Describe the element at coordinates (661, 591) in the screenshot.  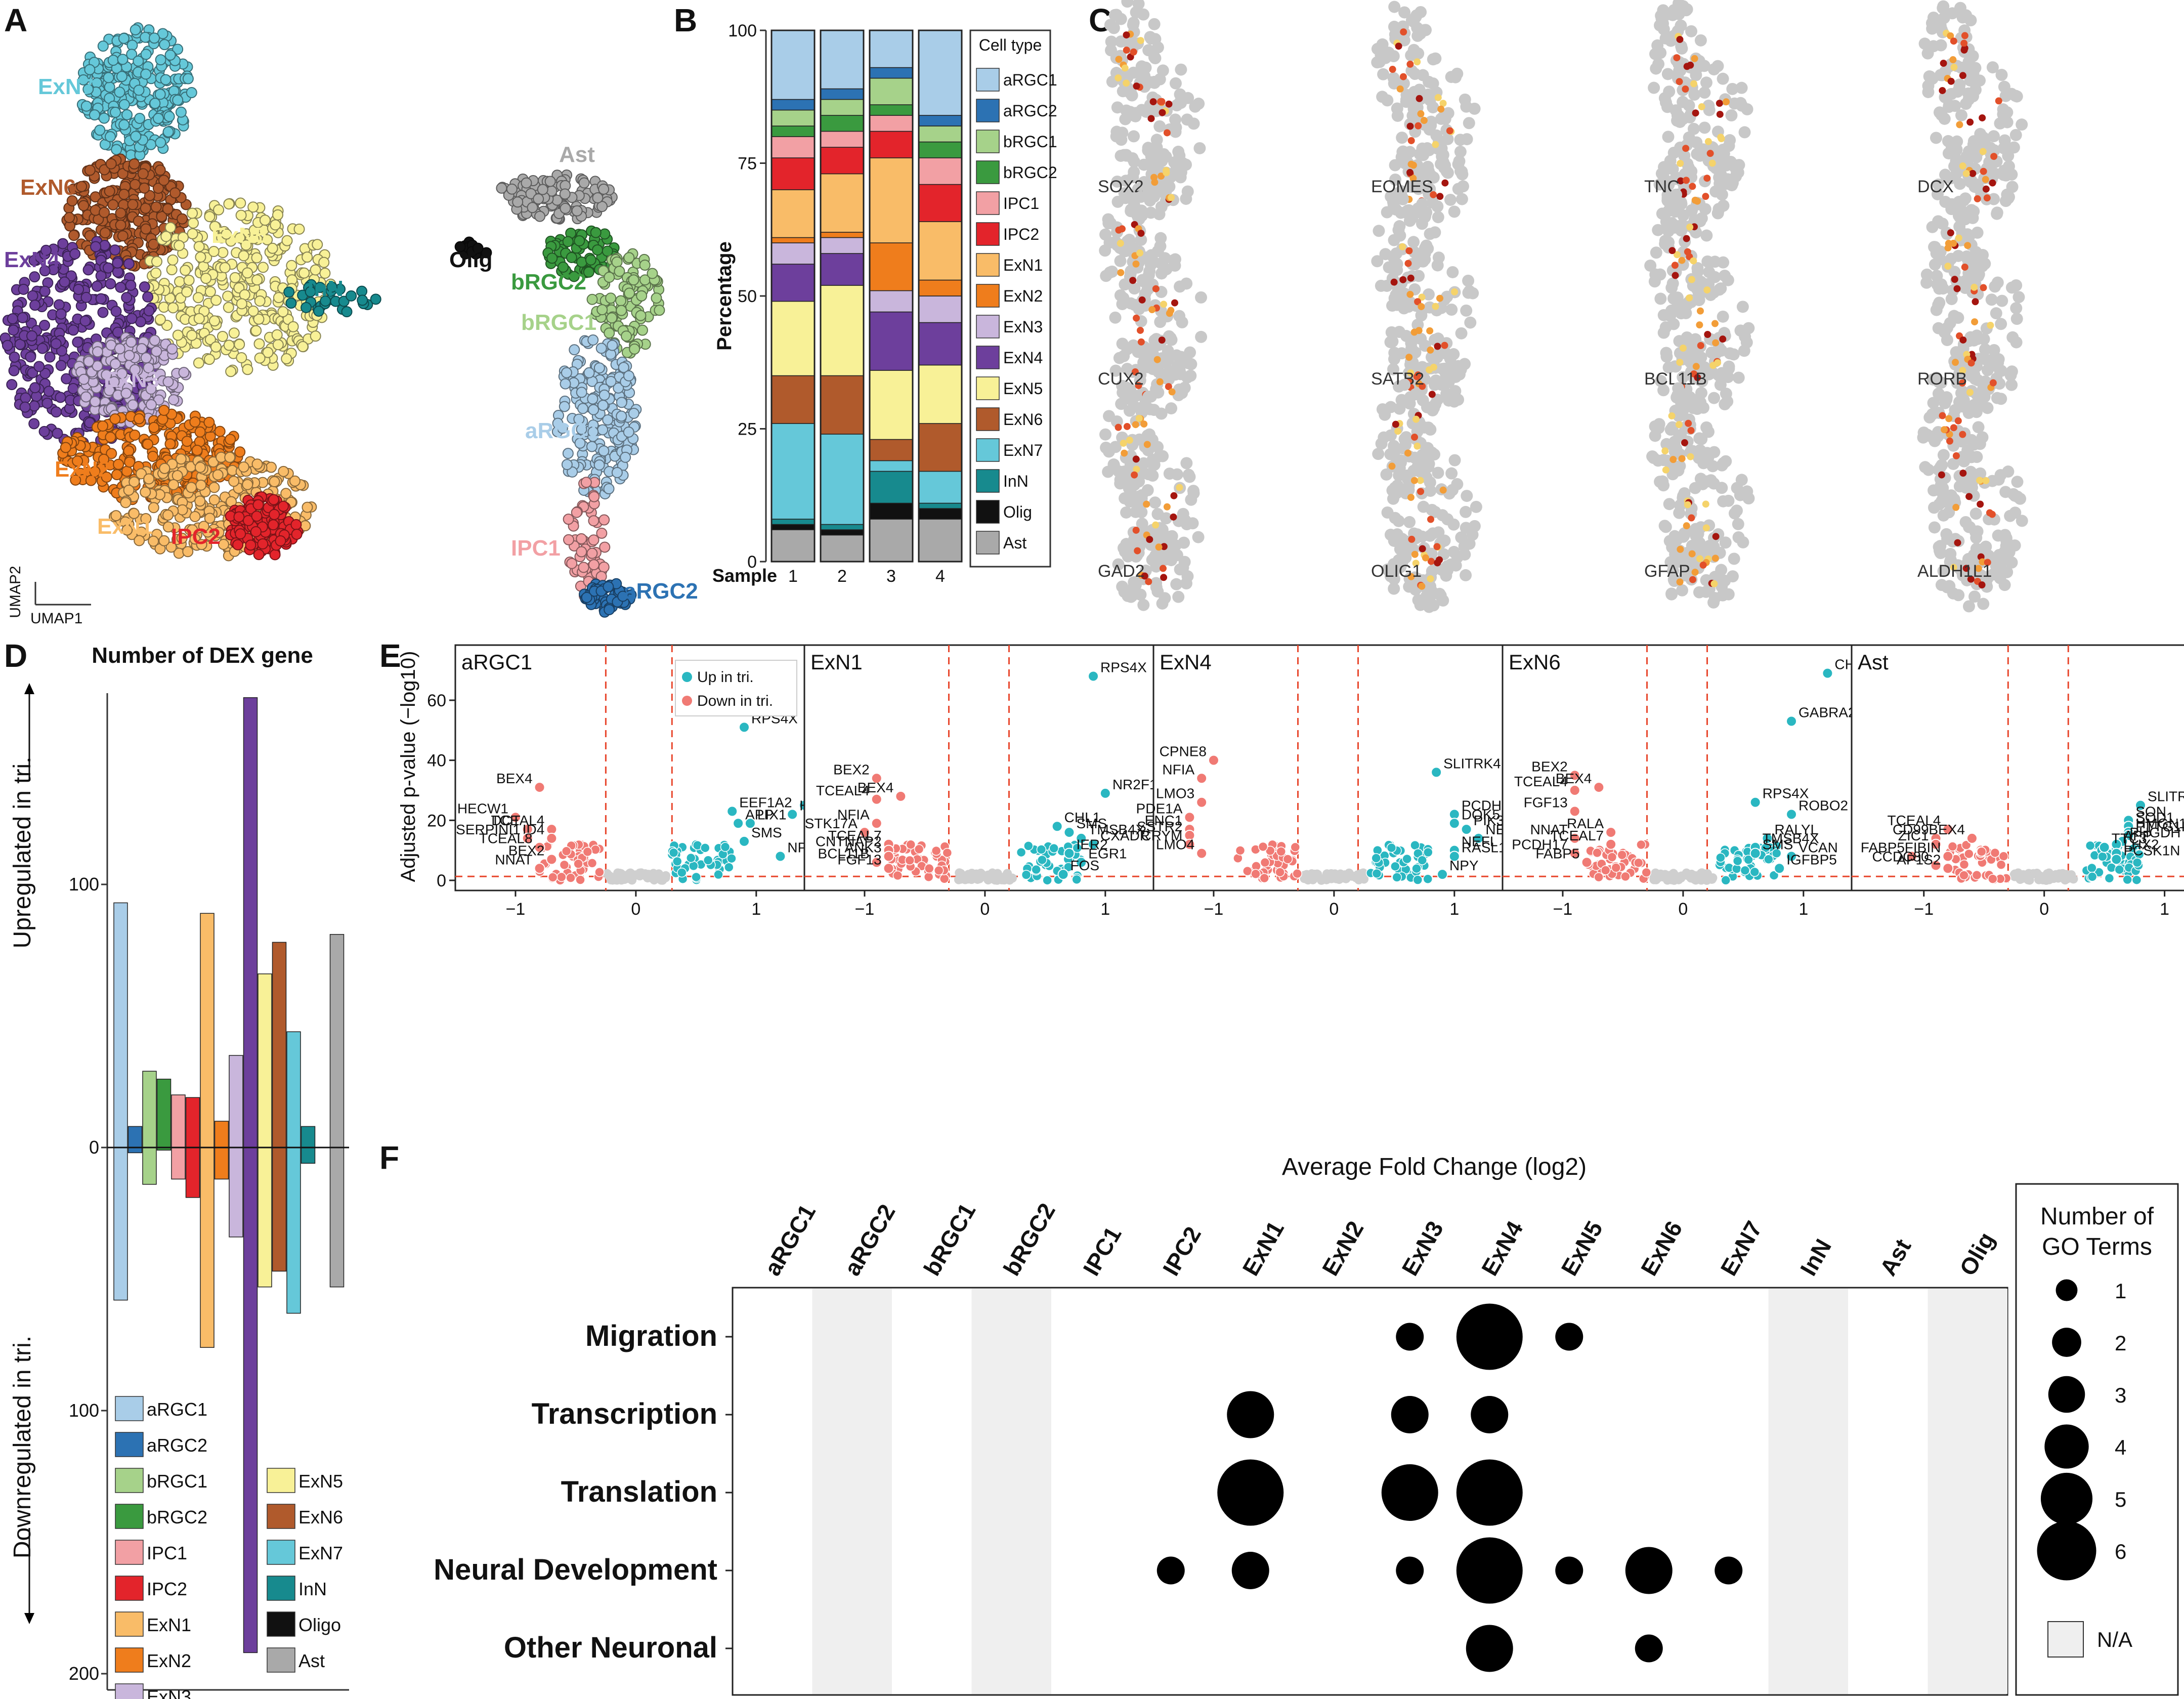
I see `umap-label-aRGC2: aRGC2` at that location.